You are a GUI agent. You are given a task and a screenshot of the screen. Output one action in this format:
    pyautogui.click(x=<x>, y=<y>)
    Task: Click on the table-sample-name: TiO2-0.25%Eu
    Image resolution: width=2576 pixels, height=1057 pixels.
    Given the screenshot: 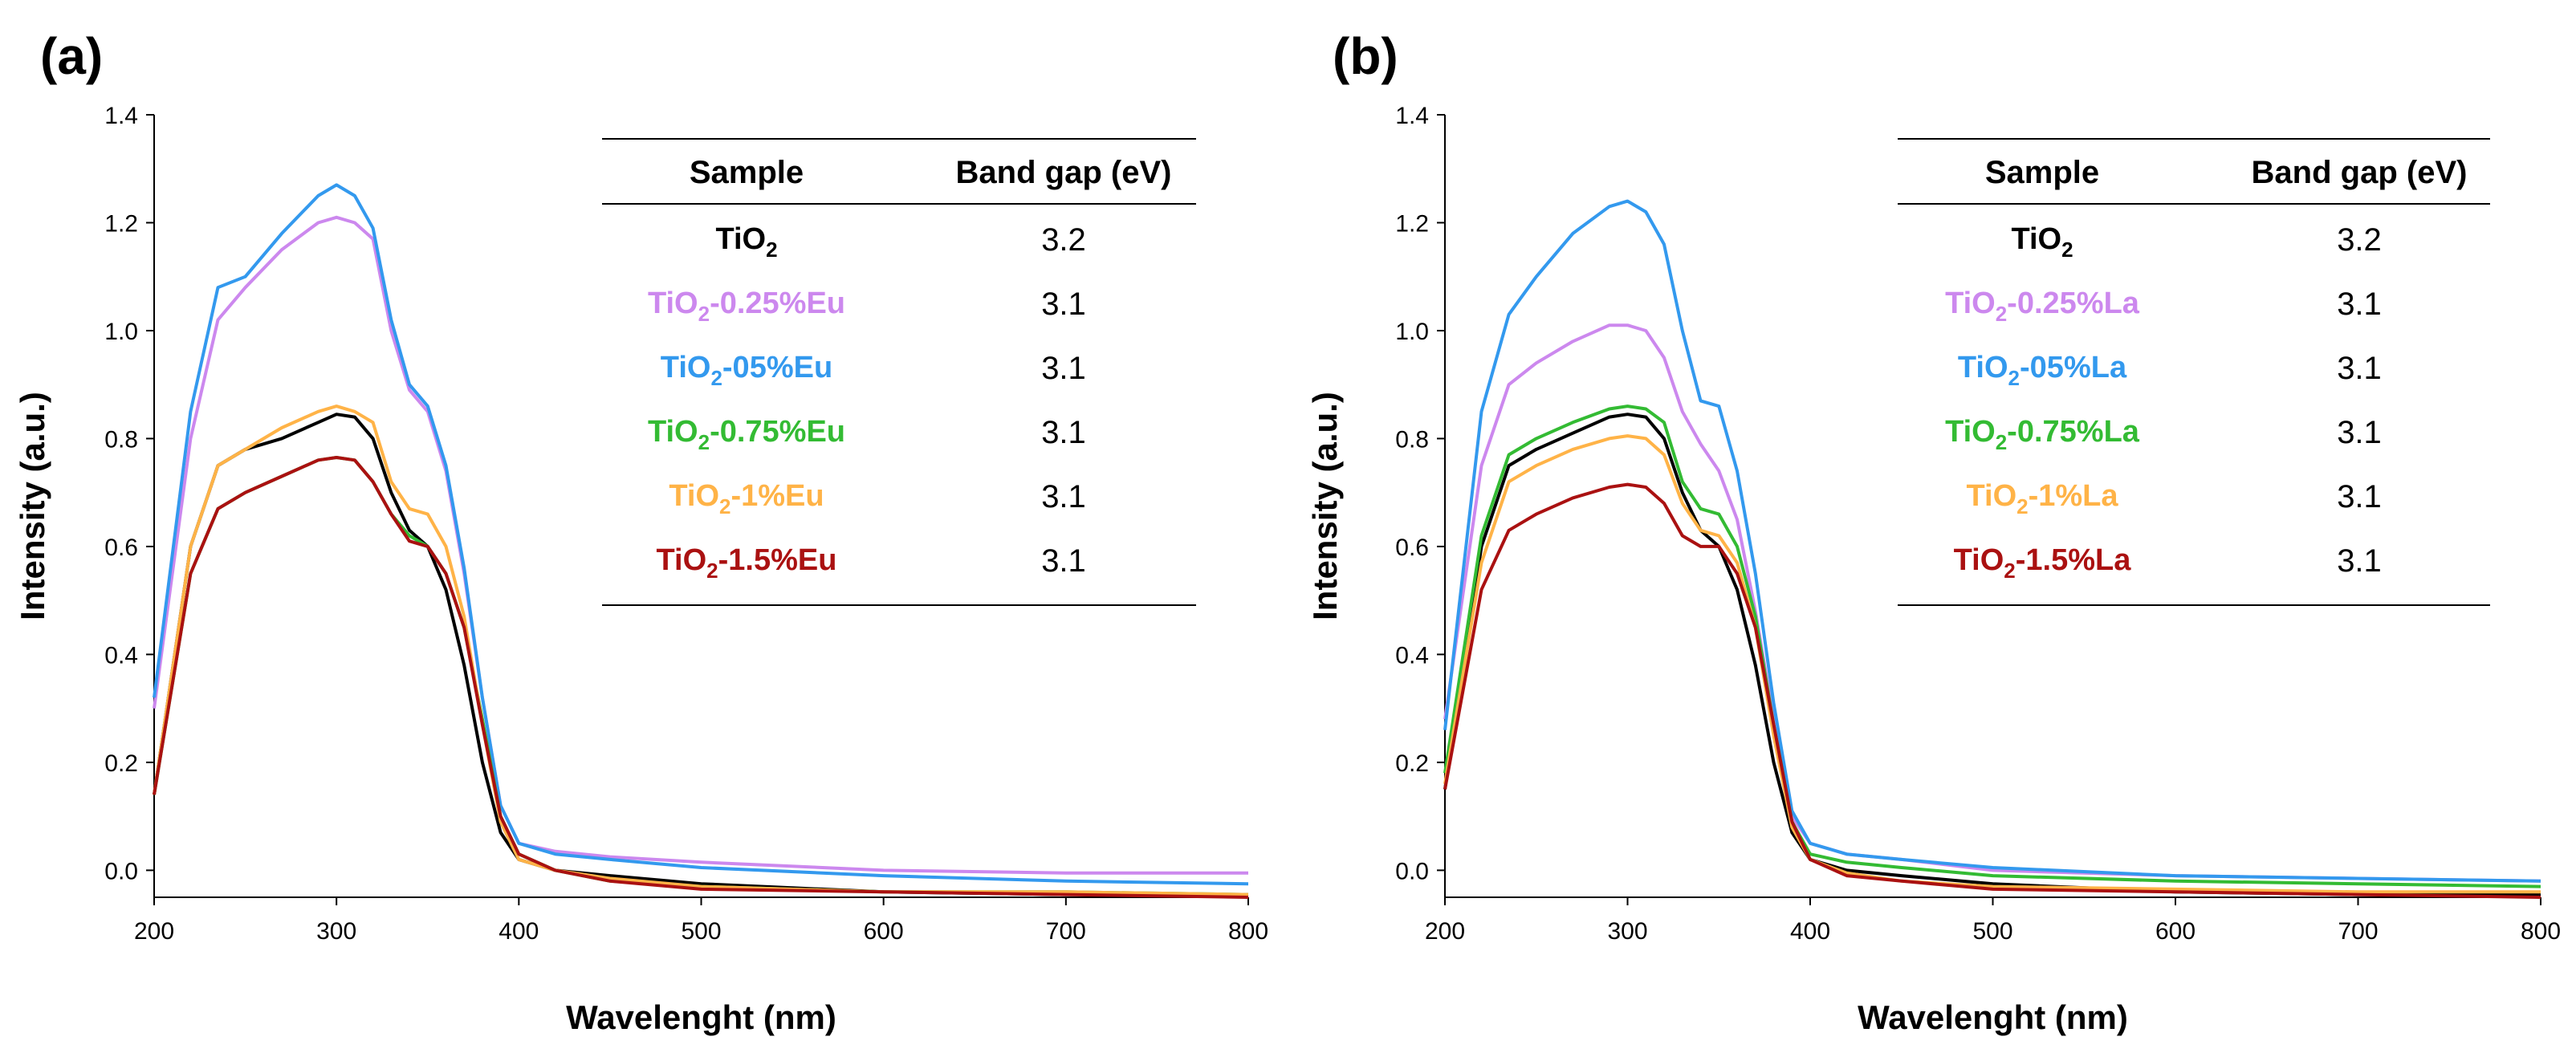 What is the action you would take?
    pyautogui.click(x=747, y=306)
    